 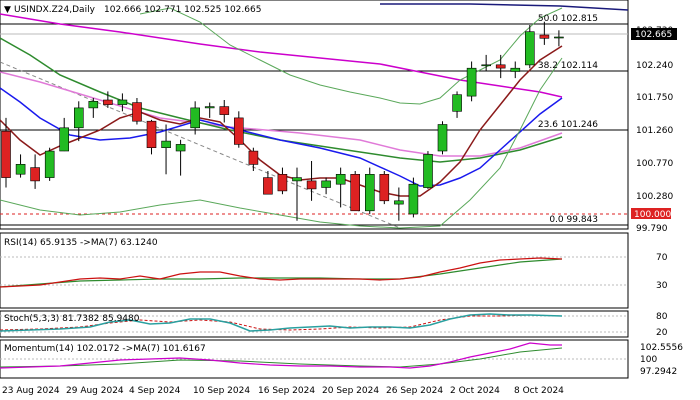 I want to click on marker-price-box, so click(x=651, y=213).